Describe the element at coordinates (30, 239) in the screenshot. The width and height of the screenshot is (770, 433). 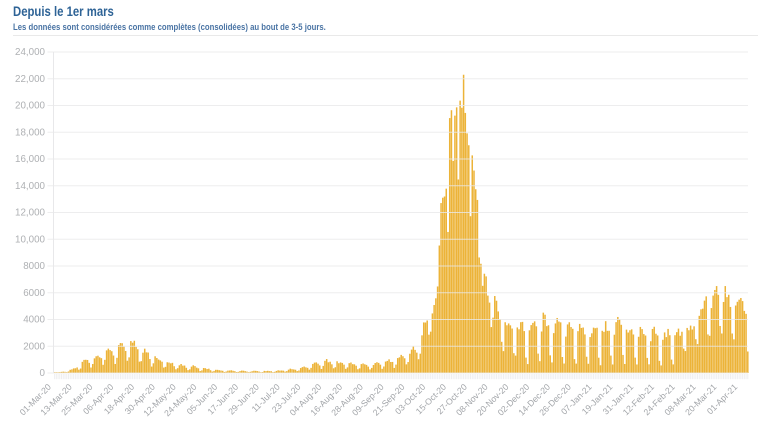
I see `svg-text: 10,000` at that location.